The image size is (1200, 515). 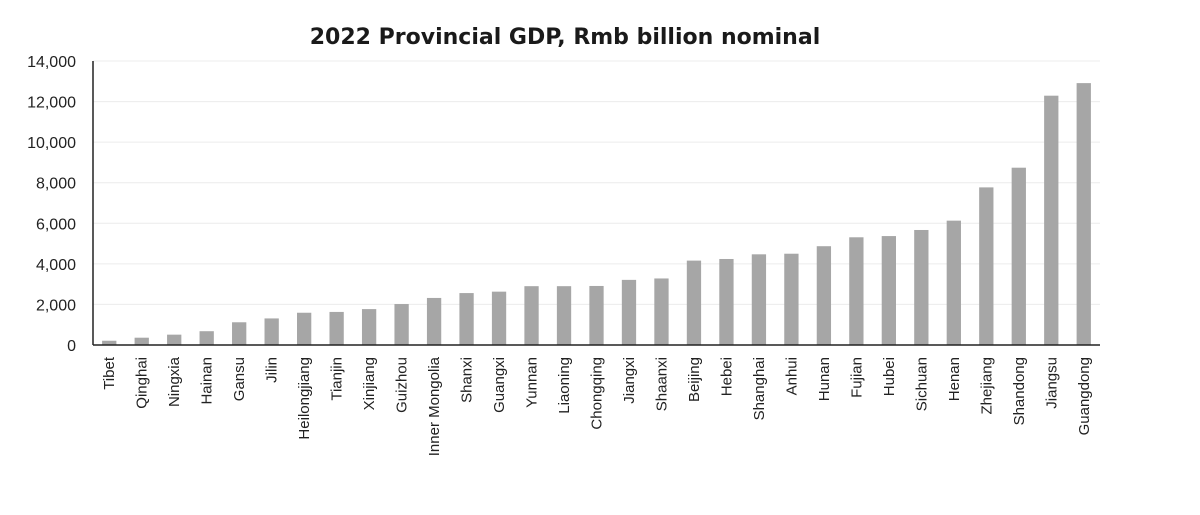 I want to click on x-tick-label: Guizhou, so click(x=402, y=385).